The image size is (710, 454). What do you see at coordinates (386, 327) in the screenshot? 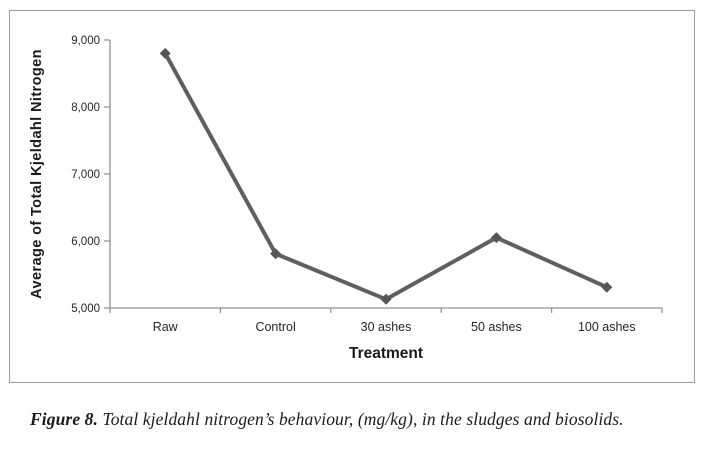
I see `x-category-label: 30 ashes` at bounding box center [386, 327].